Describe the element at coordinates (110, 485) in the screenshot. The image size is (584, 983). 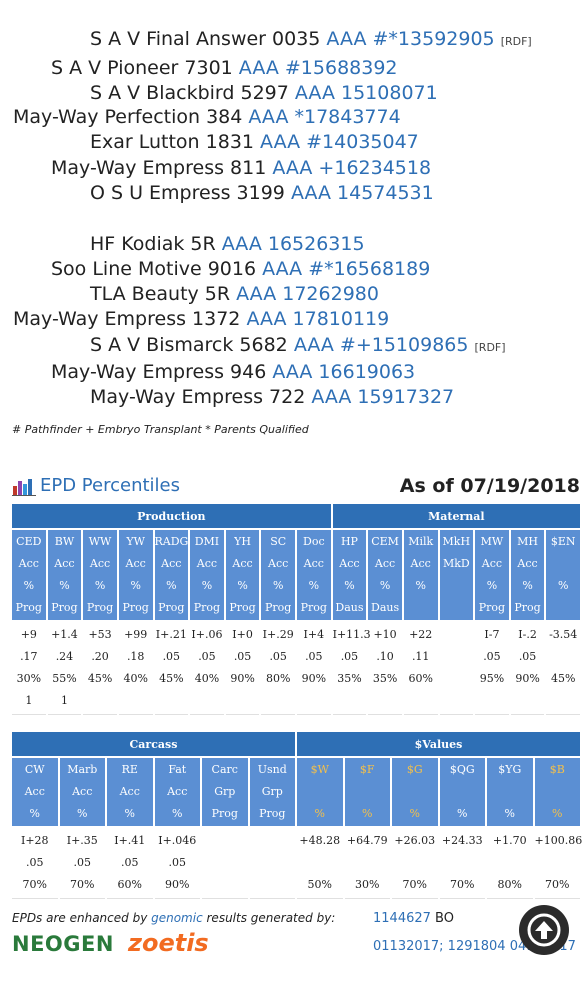
I see `epd-title: EPD Percentiles` at that location.